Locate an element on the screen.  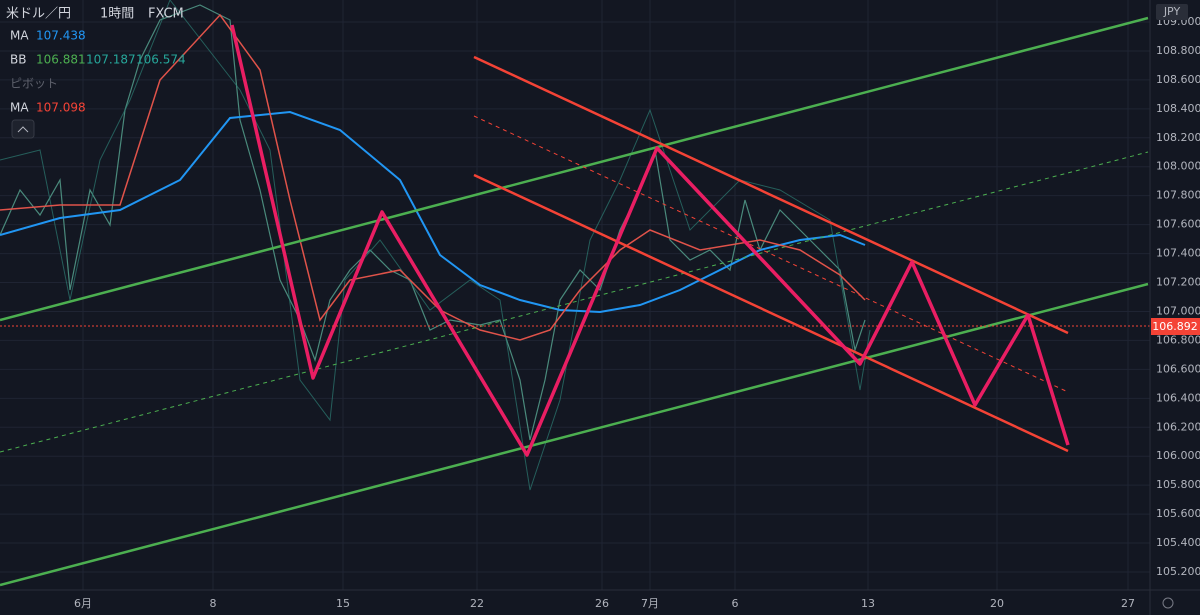
interval: 1時間 is located at coordinates (117, 14).